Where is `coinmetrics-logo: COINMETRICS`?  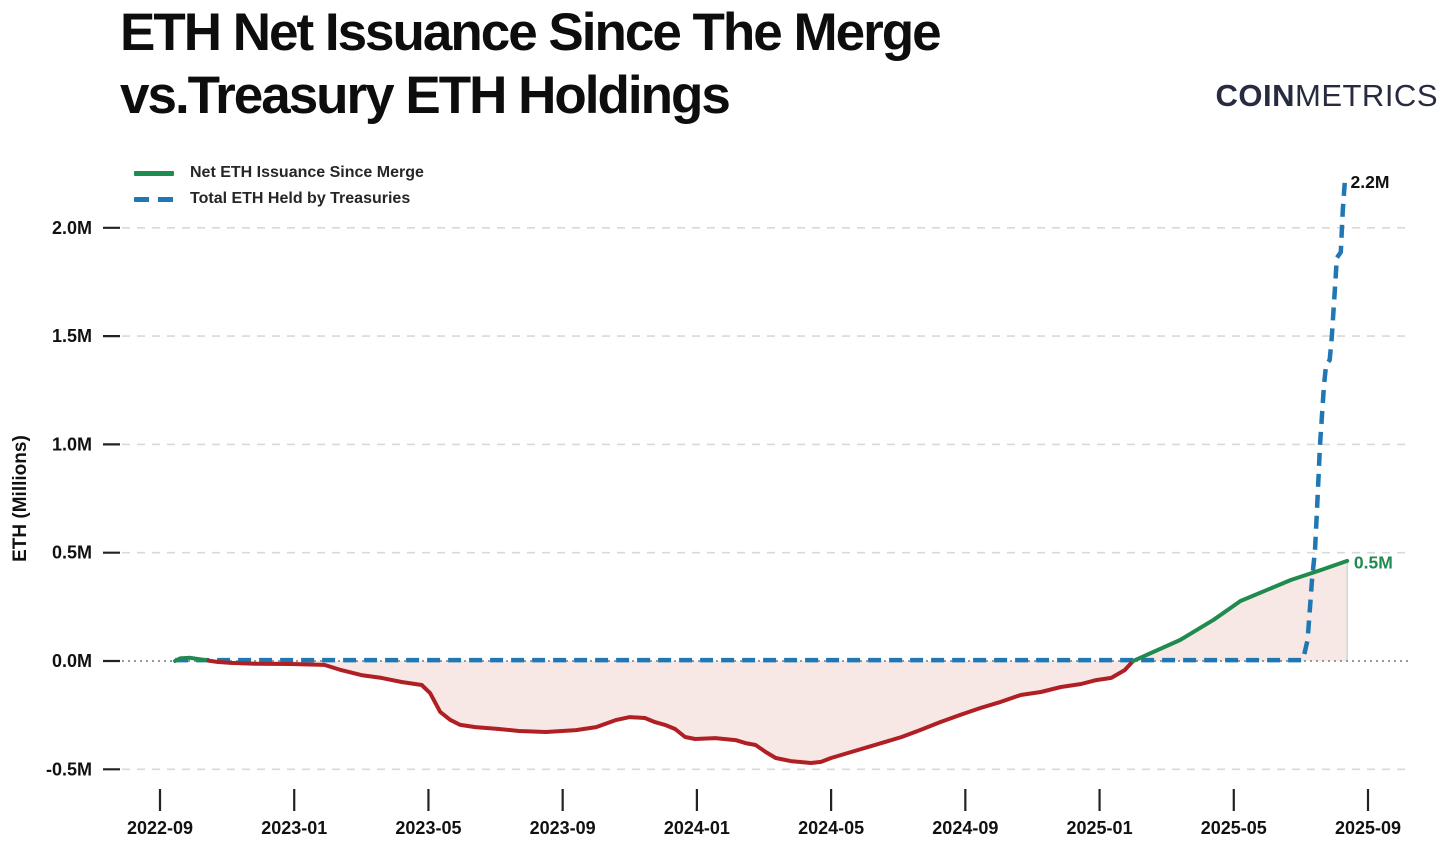
coinmetrics-logo: COINMETRICS is located at coordinates (1327, 96).